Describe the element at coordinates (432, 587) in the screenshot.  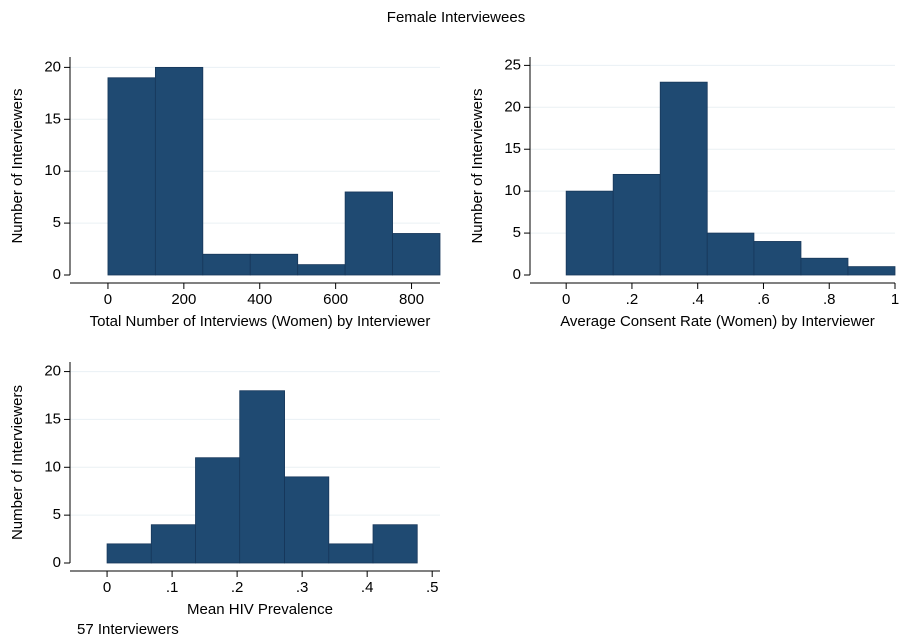
I see `x-tick-label: .5` at that location.